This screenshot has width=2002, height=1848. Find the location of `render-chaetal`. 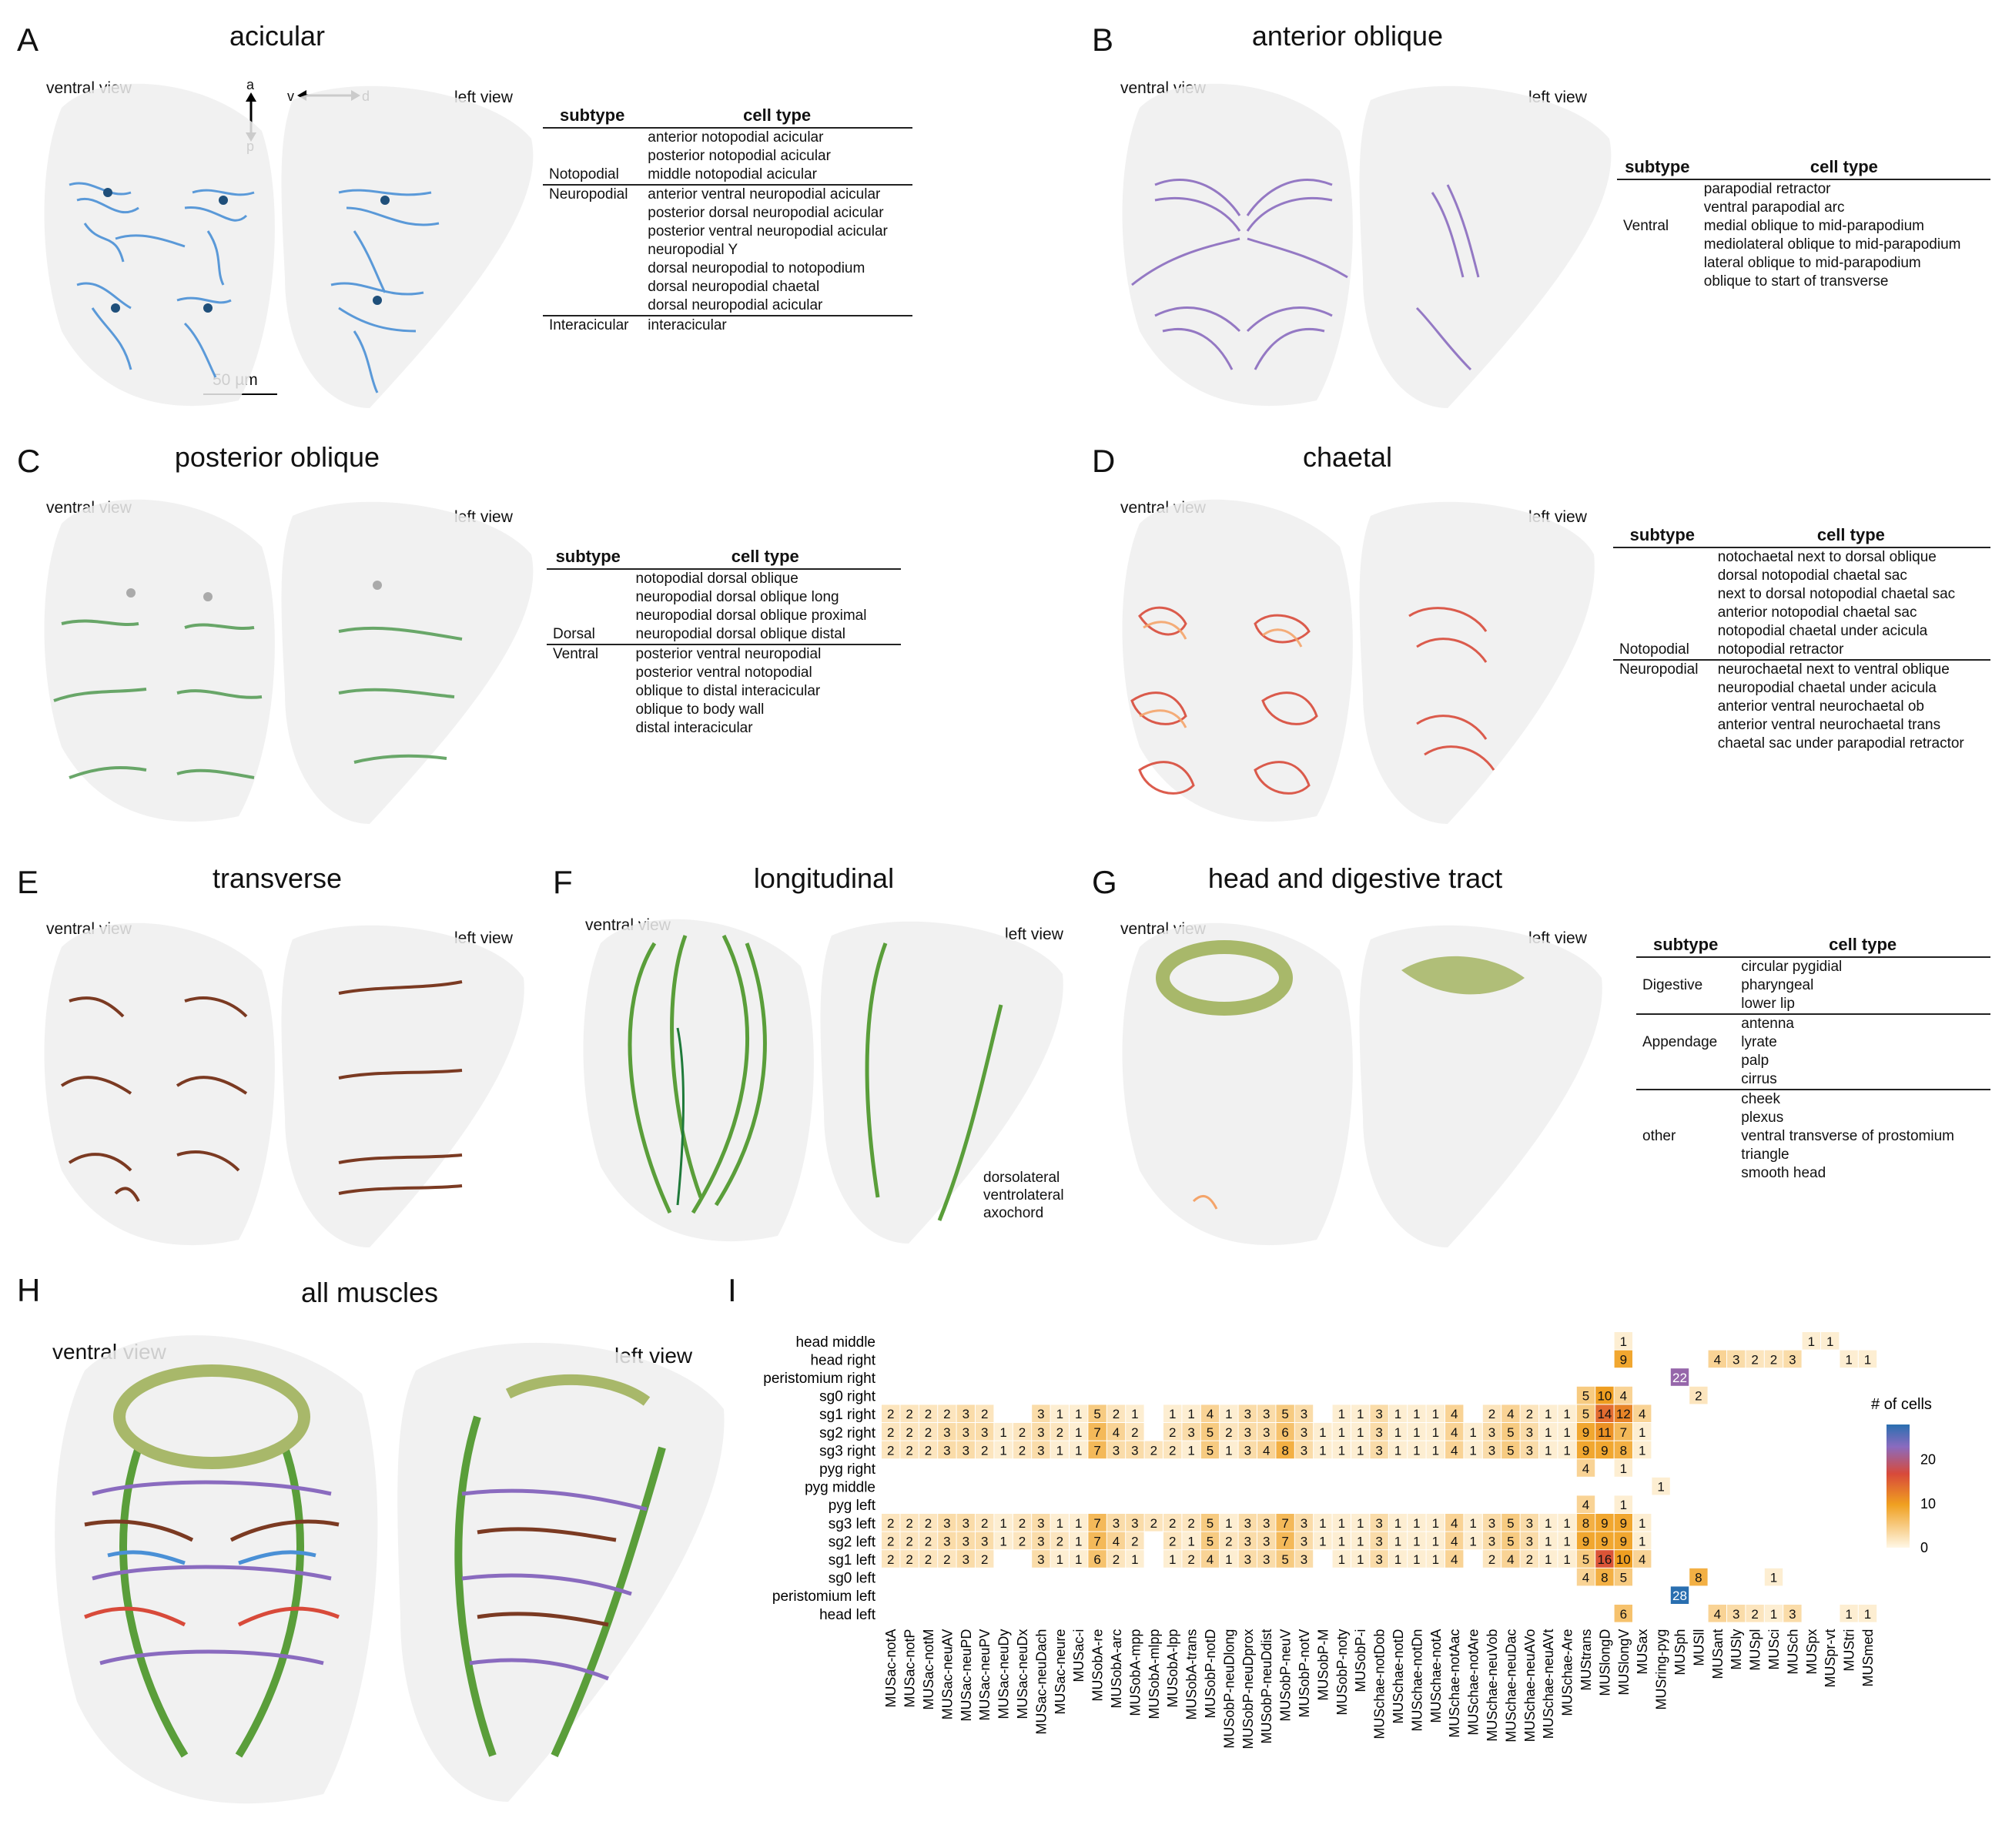

render-chaetal is located at coordinates (1358, 661).